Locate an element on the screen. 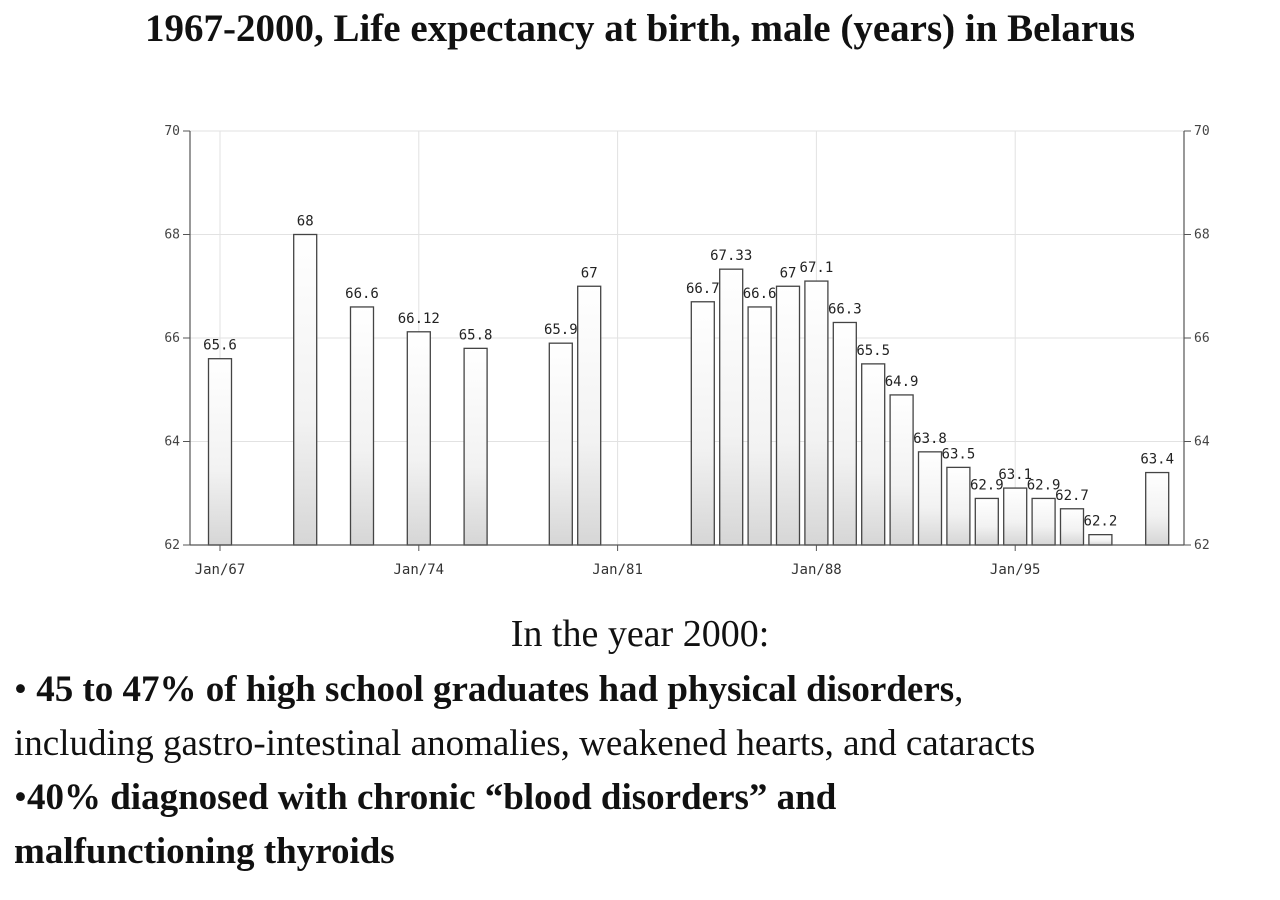 This screenshot has height=900, width=1280. y-tick-label-left: 64 is located at coordinates (172, 442).